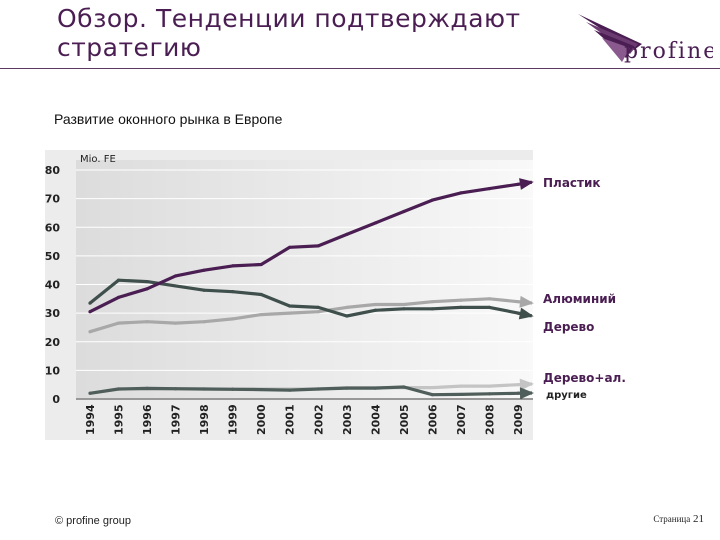 The width and height of the screenshot is (720, 540). I want to click on x-tick-label: 1994, so click(90, 419).